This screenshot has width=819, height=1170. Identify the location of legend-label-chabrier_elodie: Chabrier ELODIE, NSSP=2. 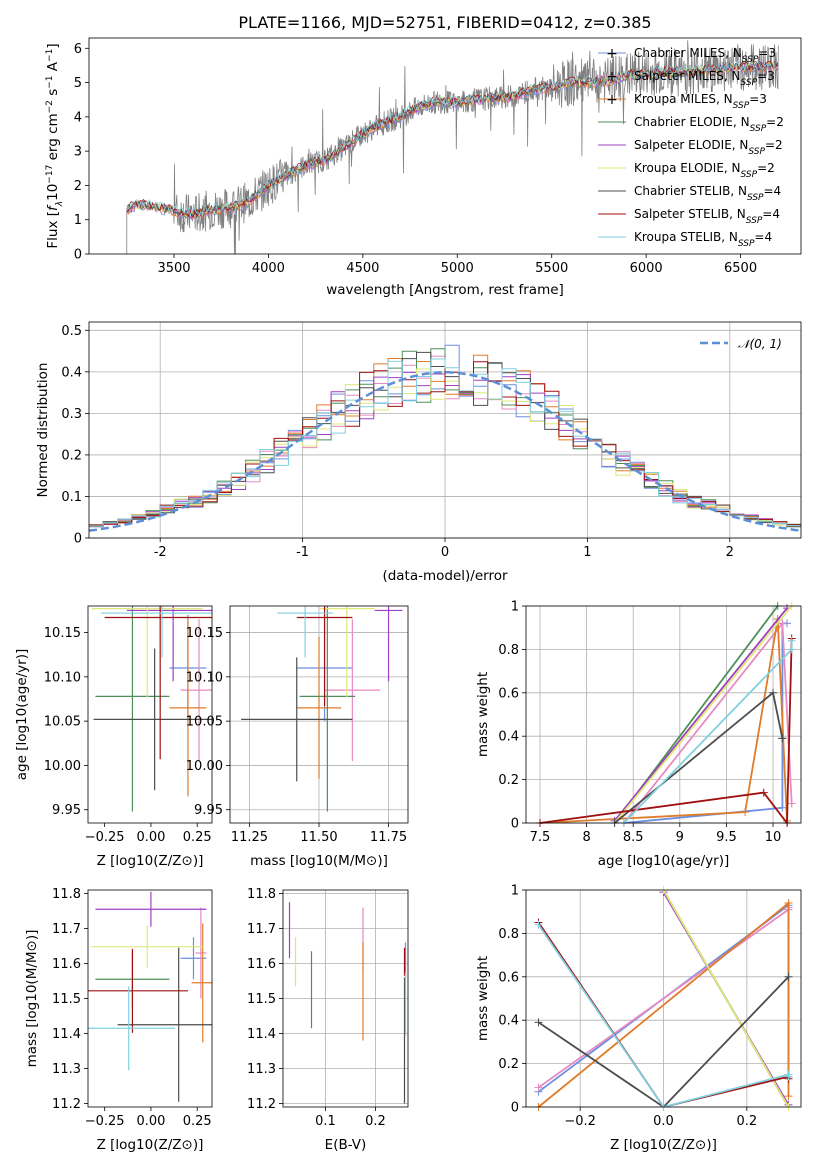
(709, 124).